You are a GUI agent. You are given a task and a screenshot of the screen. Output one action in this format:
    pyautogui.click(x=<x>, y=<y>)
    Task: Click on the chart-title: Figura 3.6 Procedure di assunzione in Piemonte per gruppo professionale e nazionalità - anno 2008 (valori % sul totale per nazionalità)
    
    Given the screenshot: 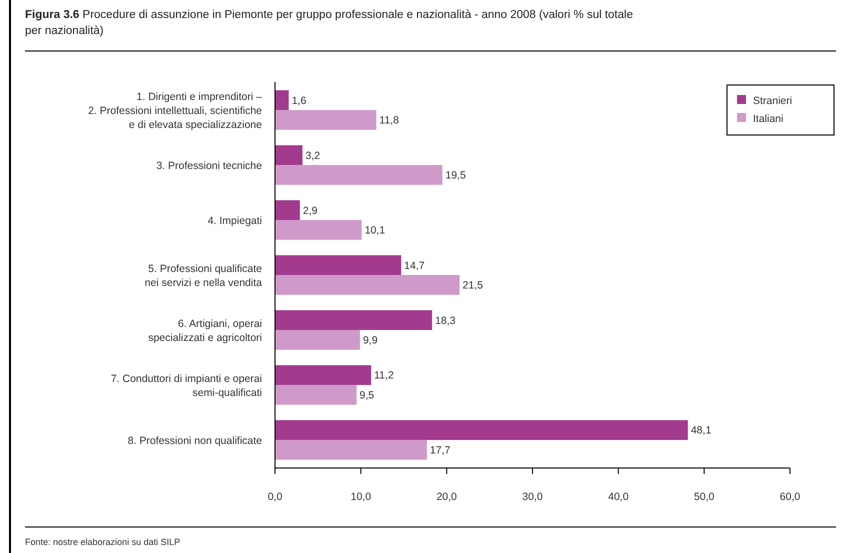 What is the action you would take?
    pyautogui.click(x=329, y=23)
    